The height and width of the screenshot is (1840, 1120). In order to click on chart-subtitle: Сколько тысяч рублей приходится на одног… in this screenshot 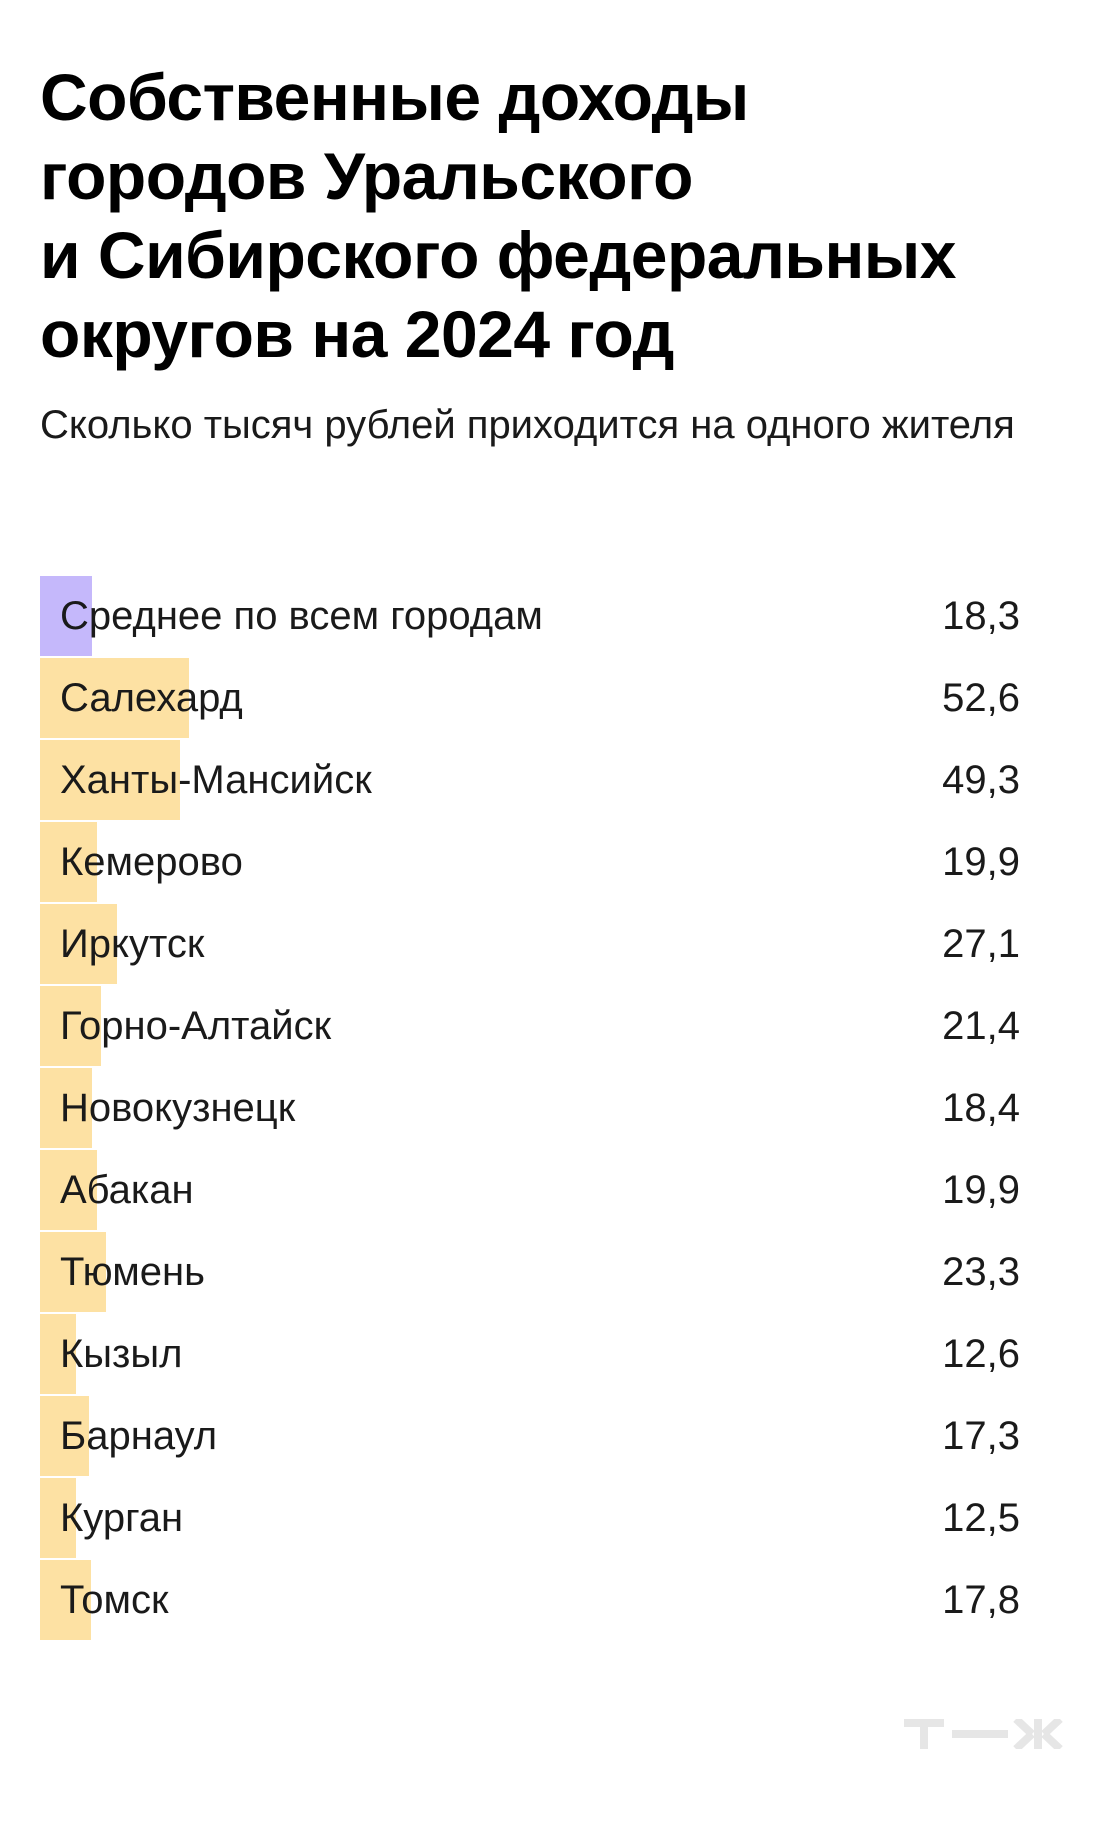, I will do `click(527, 425)`.